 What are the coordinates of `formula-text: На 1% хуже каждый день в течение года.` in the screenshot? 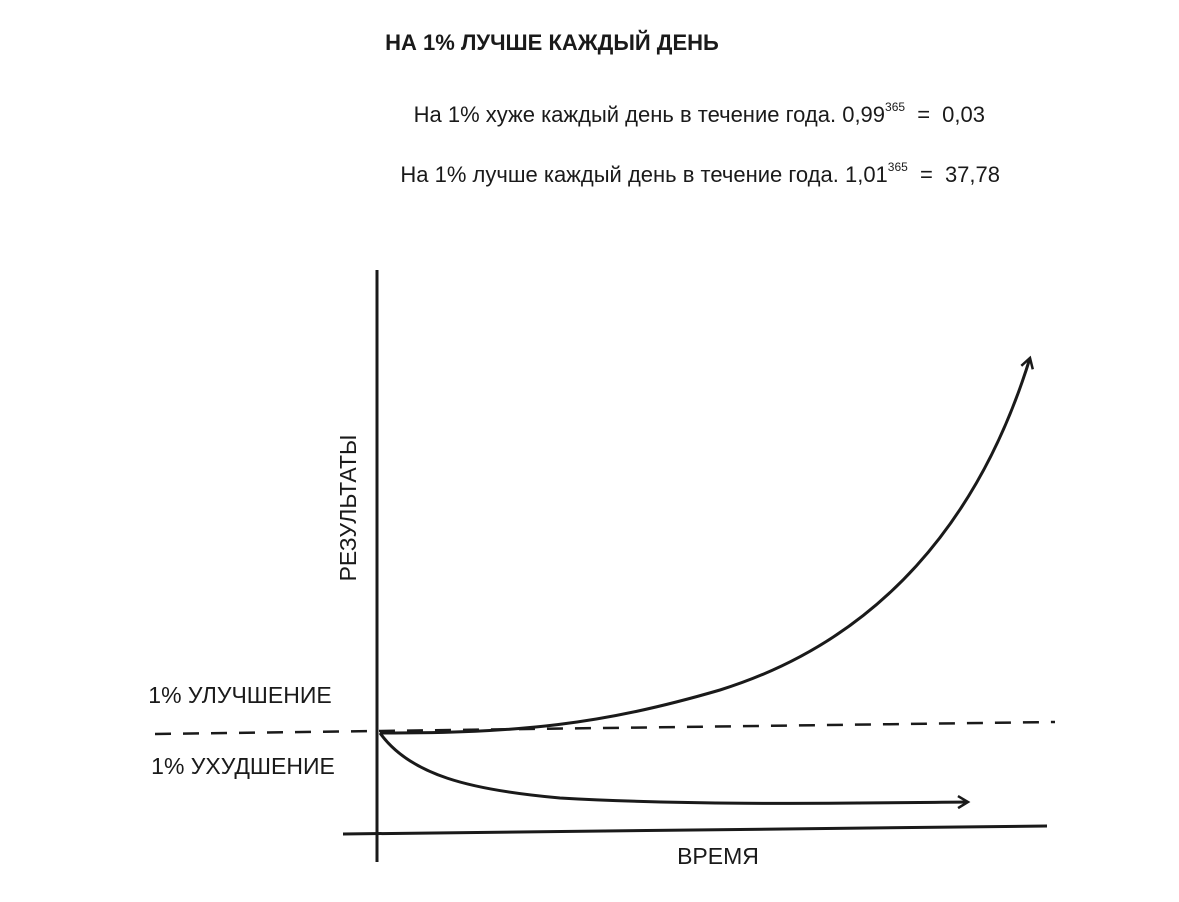 It's located at (625, 114).